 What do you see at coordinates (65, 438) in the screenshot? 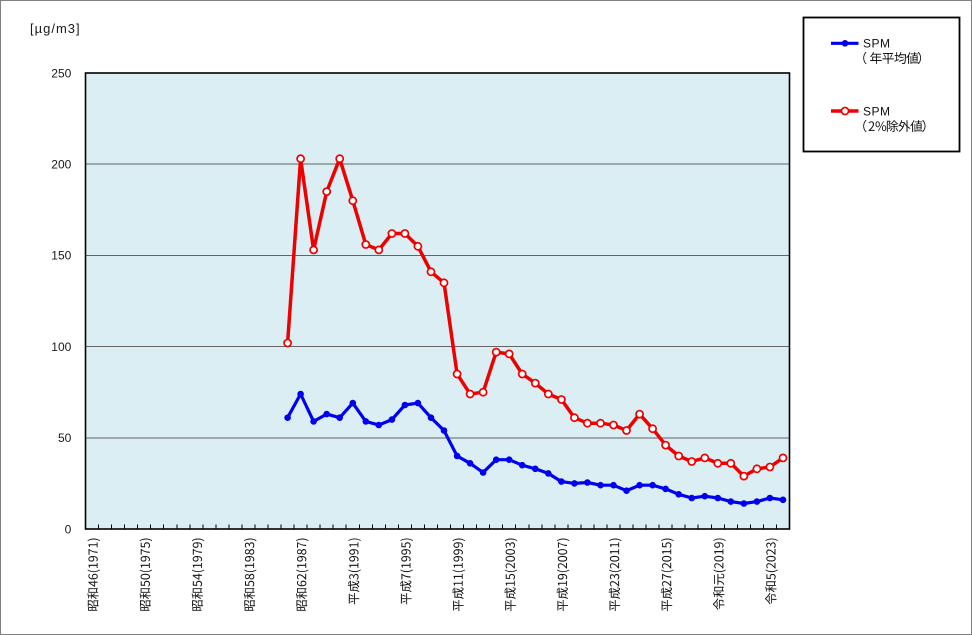
I see `svg-text: 50` at bounding box center [65, 438].